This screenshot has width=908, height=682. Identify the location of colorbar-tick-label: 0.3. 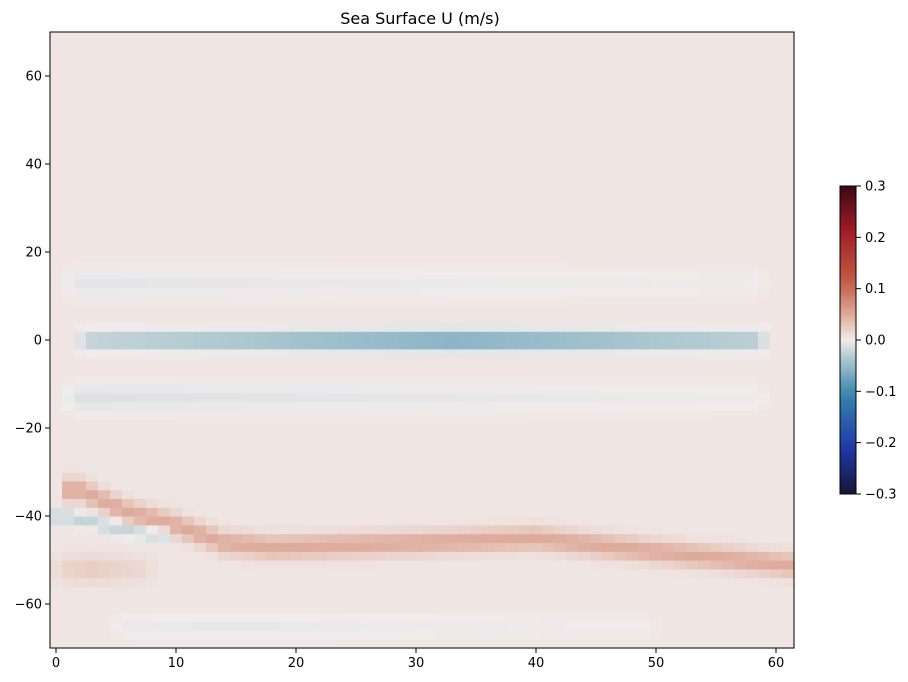
(875, 187).